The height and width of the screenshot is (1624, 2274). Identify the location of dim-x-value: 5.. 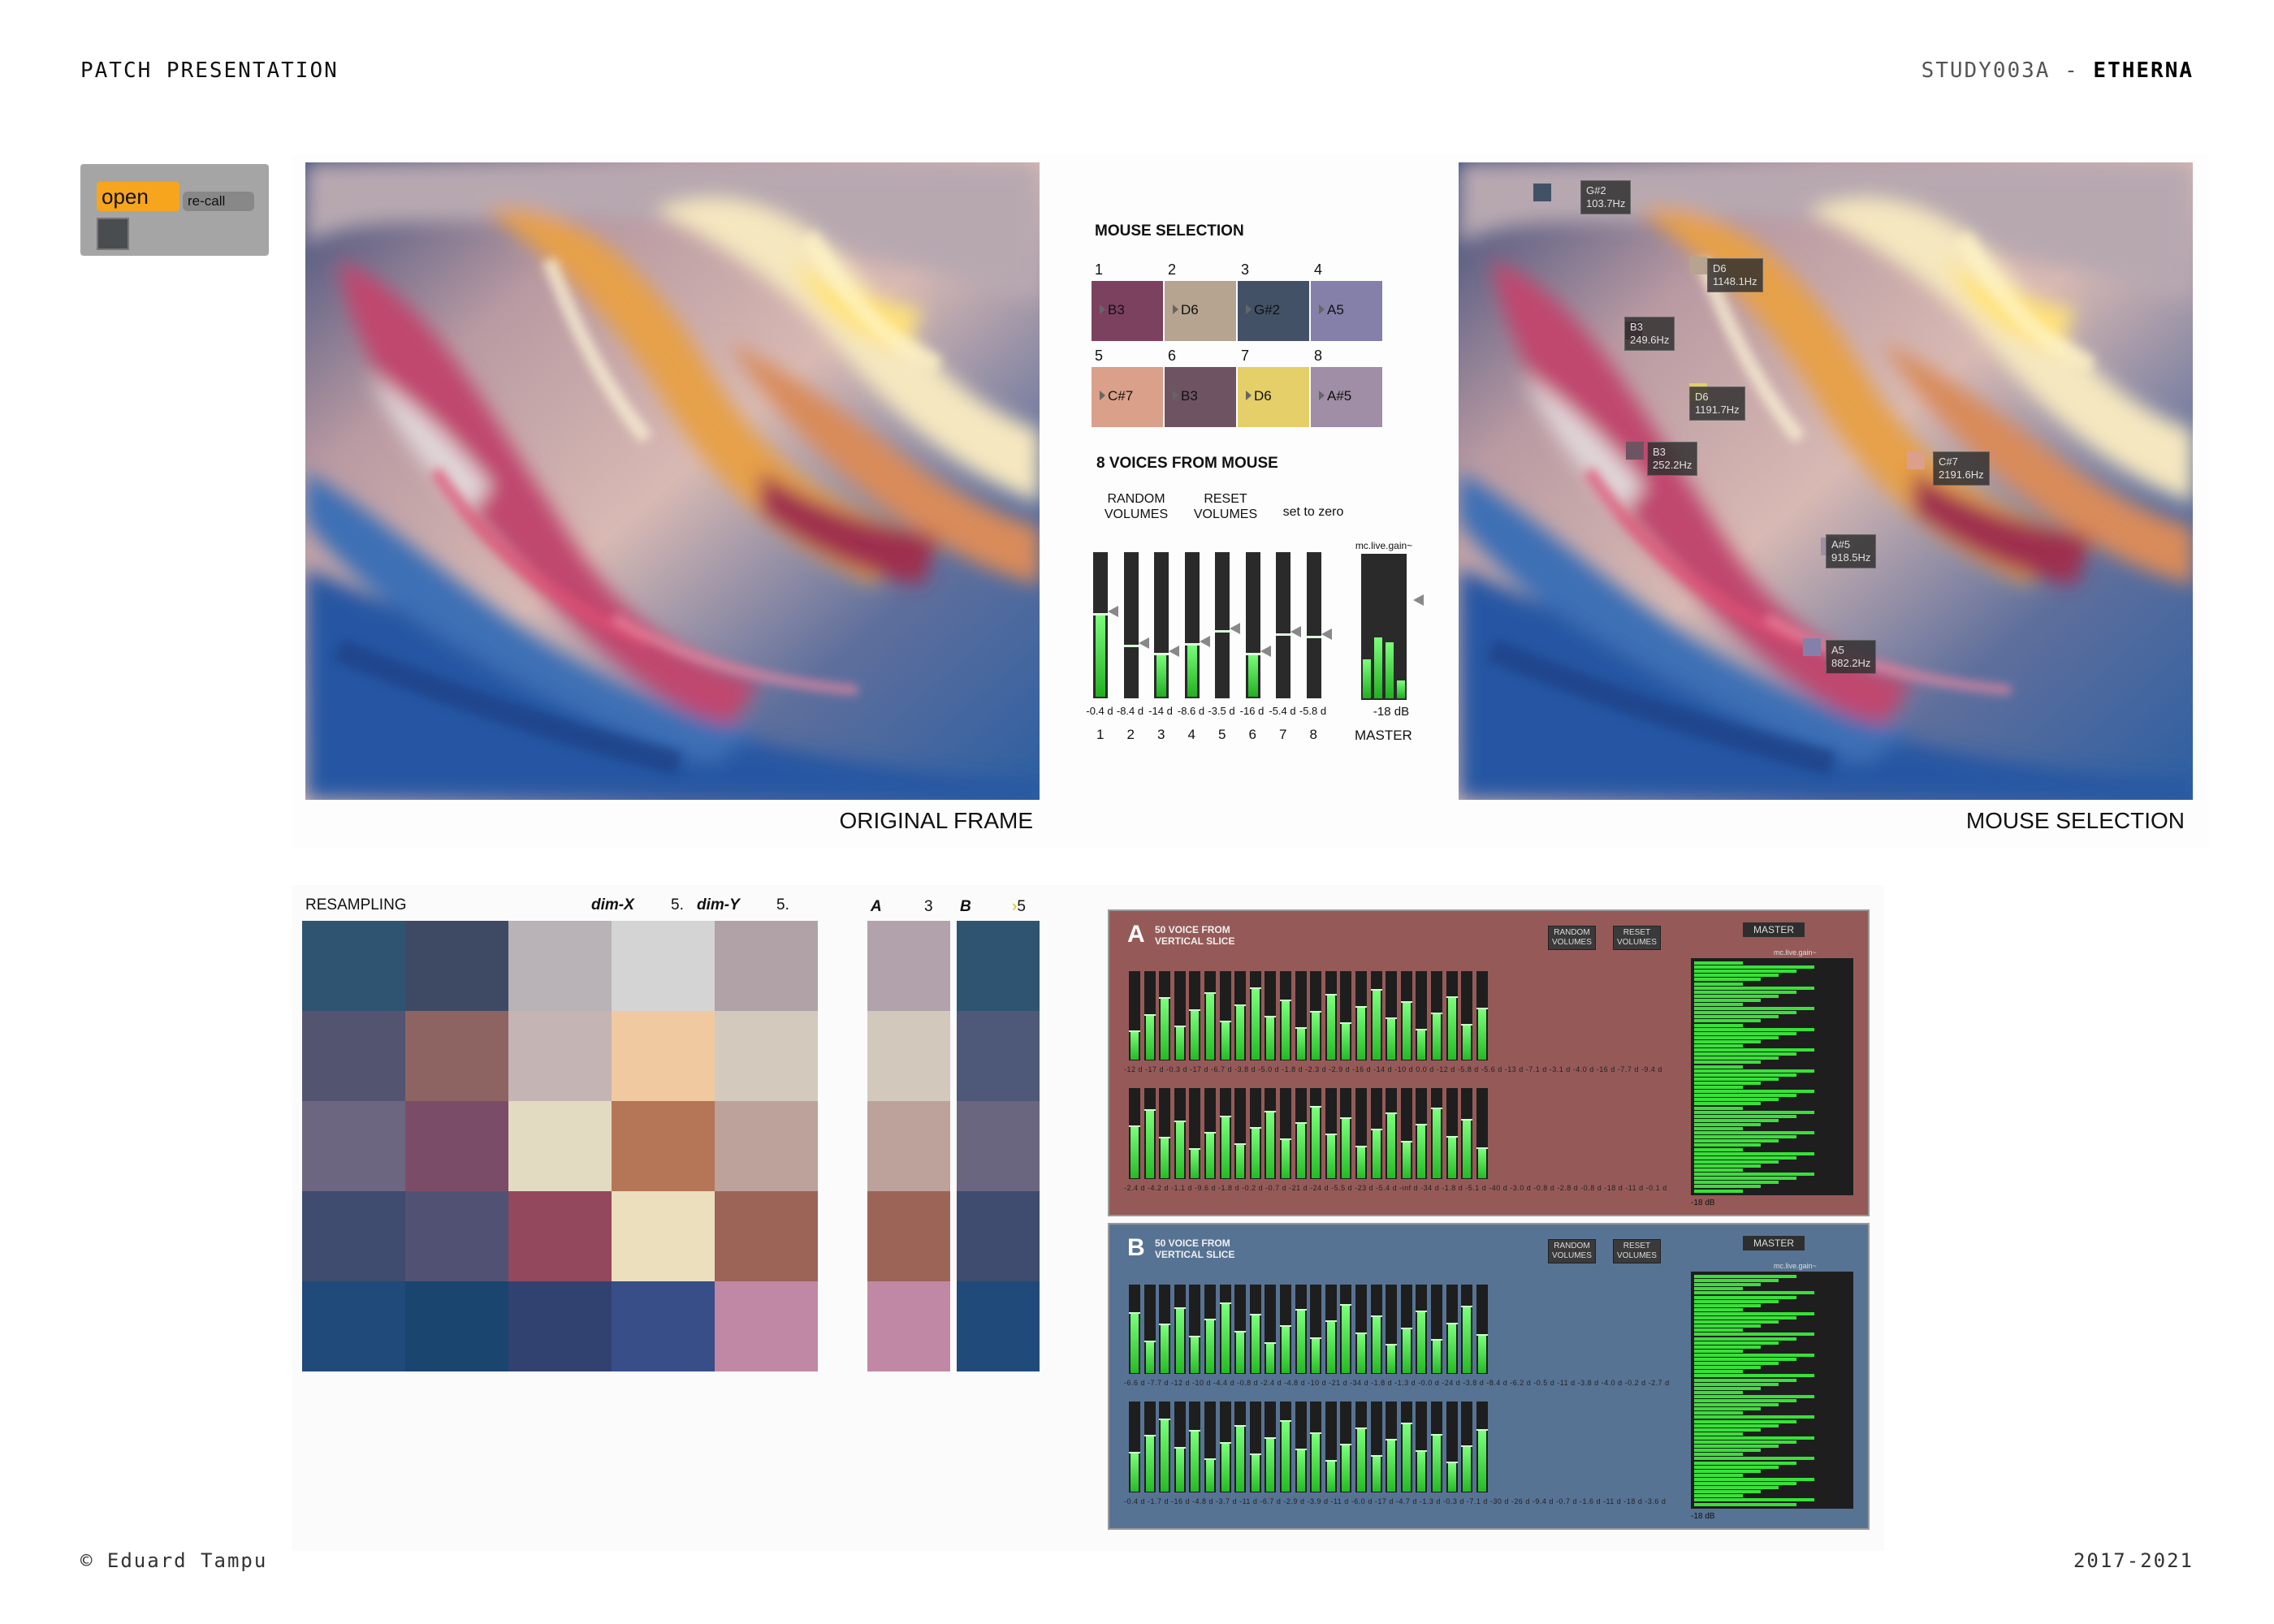
(677, 905).